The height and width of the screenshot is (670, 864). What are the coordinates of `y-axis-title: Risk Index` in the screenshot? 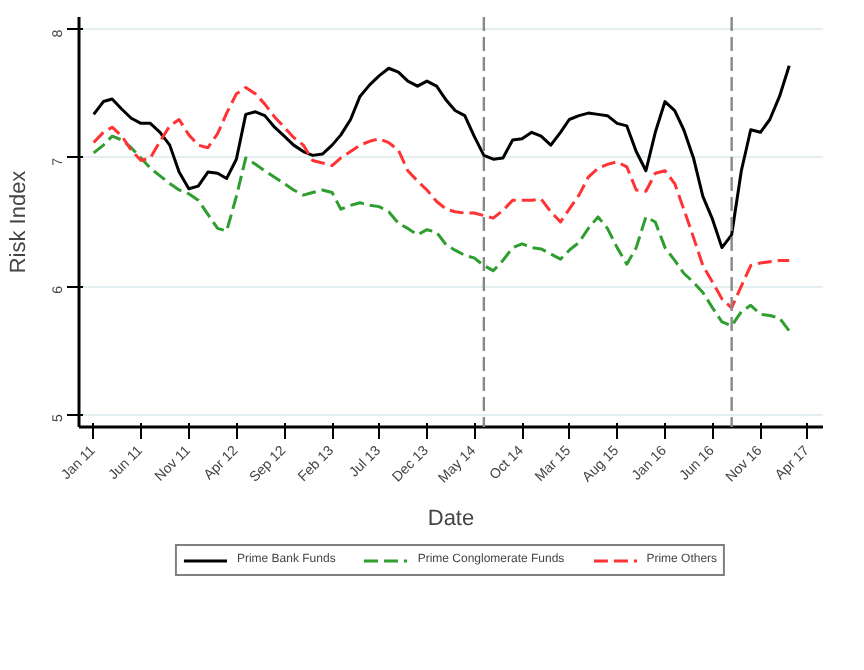 It's located at (19, 221).